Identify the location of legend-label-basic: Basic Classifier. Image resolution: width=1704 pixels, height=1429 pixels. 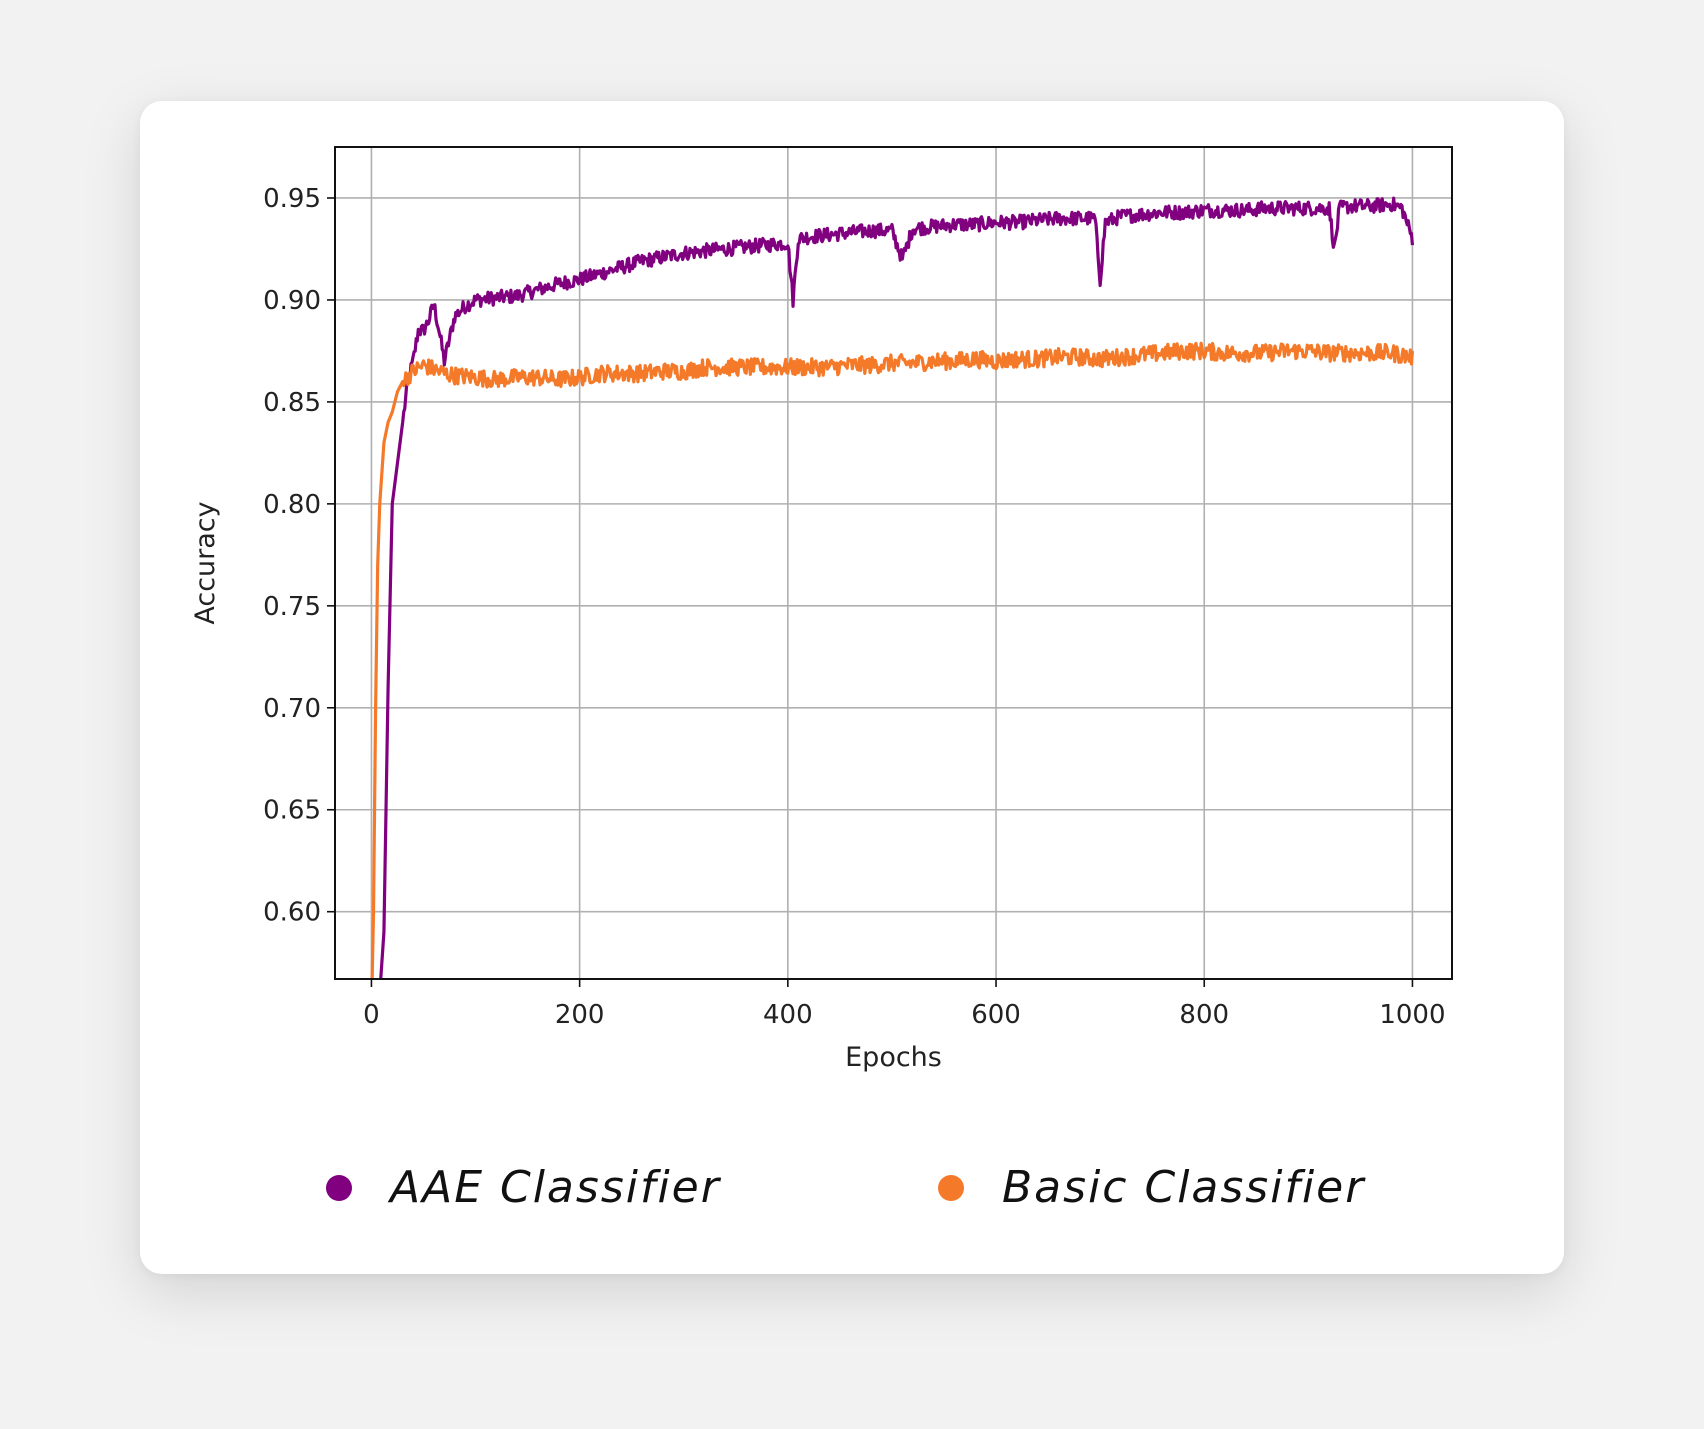
(1184, 1187).